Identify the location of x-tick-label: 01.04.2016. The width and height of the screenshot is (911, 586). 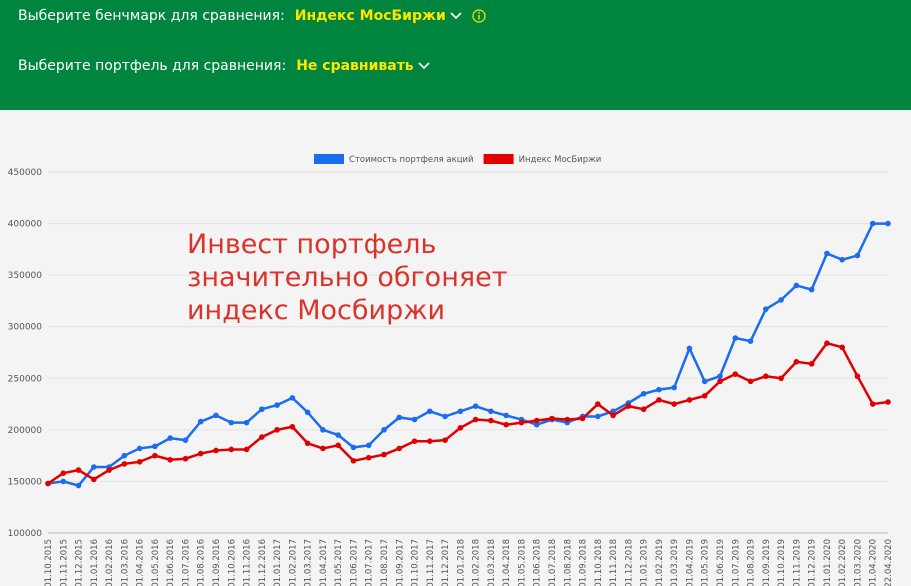
(141, 562).